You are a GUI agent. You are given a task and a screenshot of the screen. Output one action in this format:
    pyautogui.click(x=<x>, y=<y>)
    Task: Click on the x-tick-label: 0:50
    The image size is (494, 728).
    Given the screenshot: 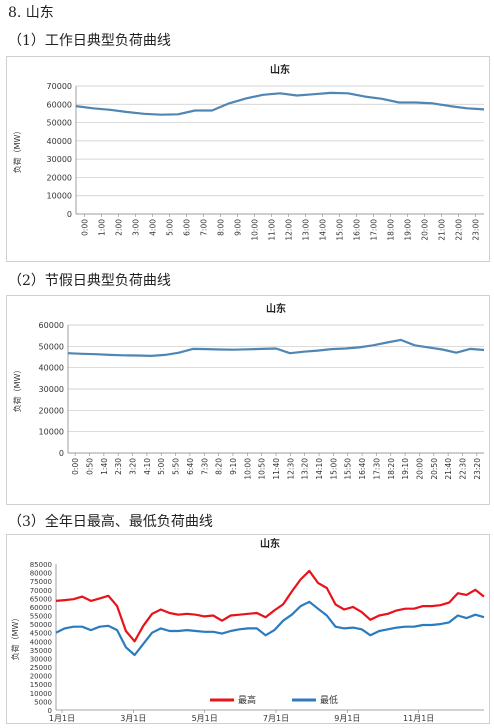 What is the action you would take?
    pyautogui.click(x=90, y=466)
    